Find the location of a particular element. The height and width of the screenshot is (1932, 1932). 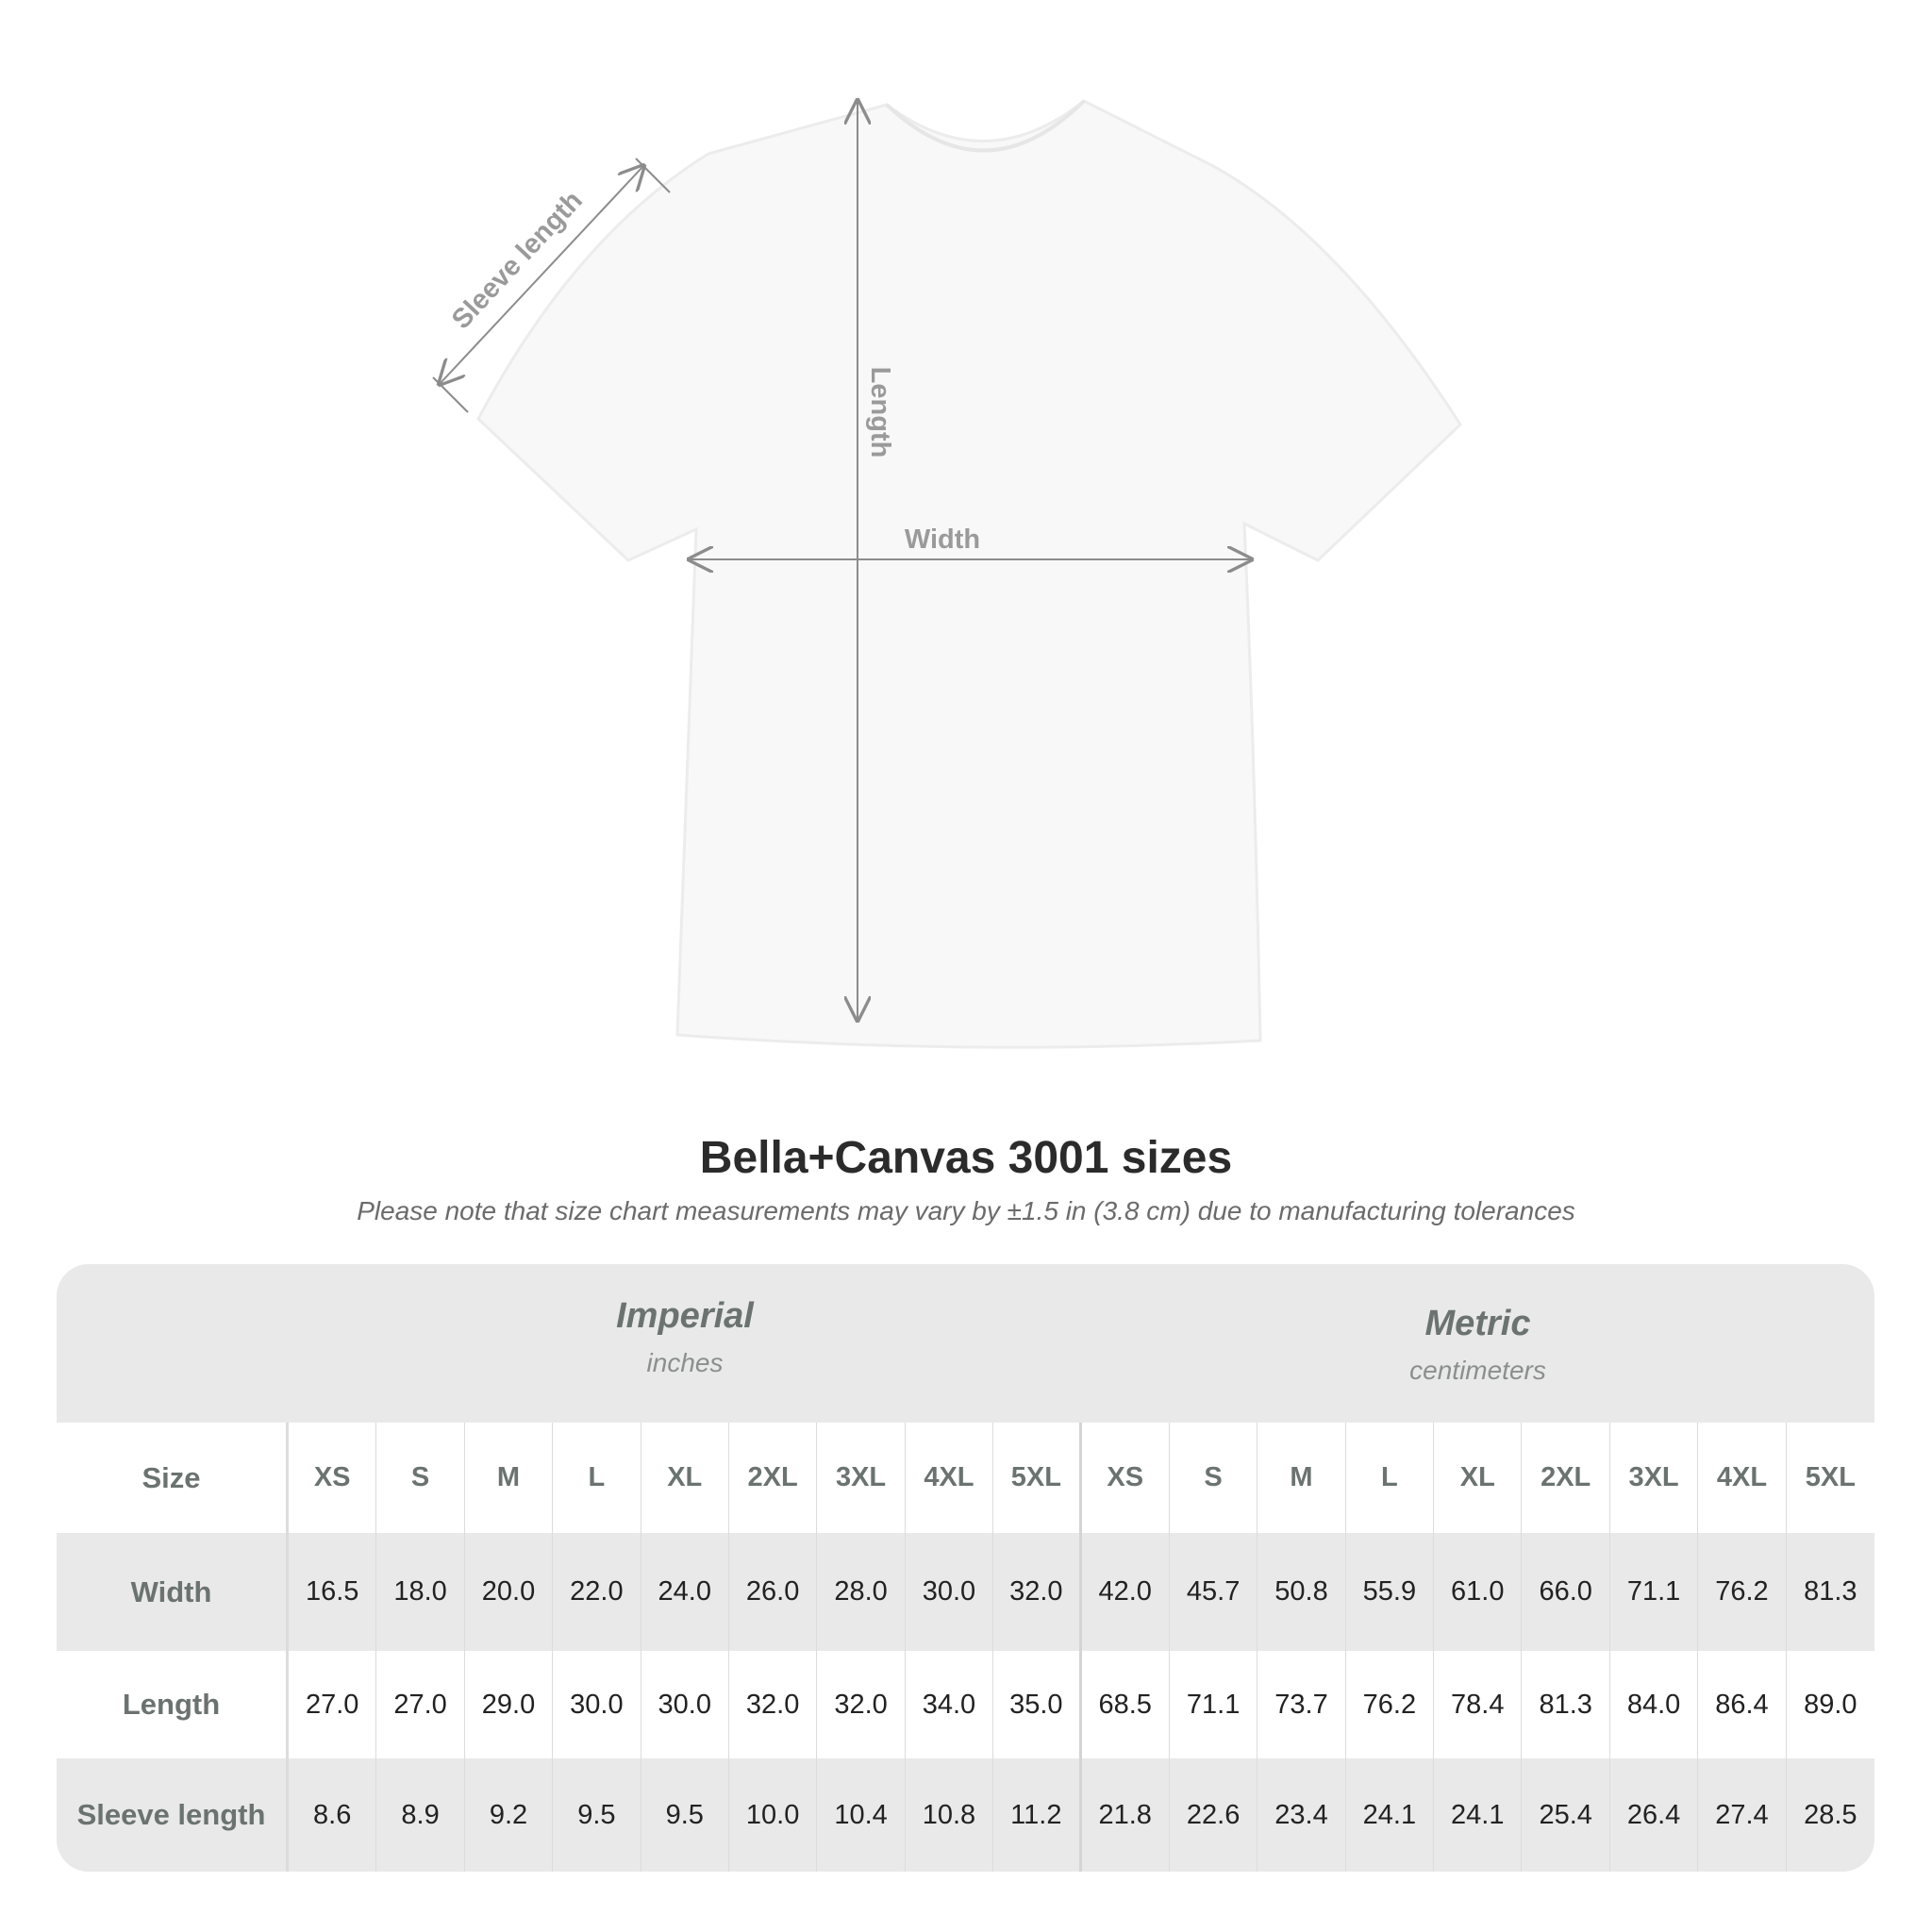

size-header-imperial: 2XL is located at coordinates (773, 1478).